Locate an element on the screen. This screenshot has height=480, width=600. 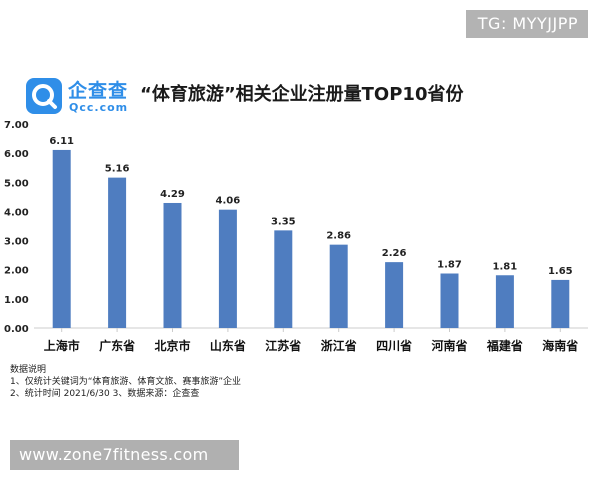
y-tick-label: 5.00 is located at coordinates (16, 183).